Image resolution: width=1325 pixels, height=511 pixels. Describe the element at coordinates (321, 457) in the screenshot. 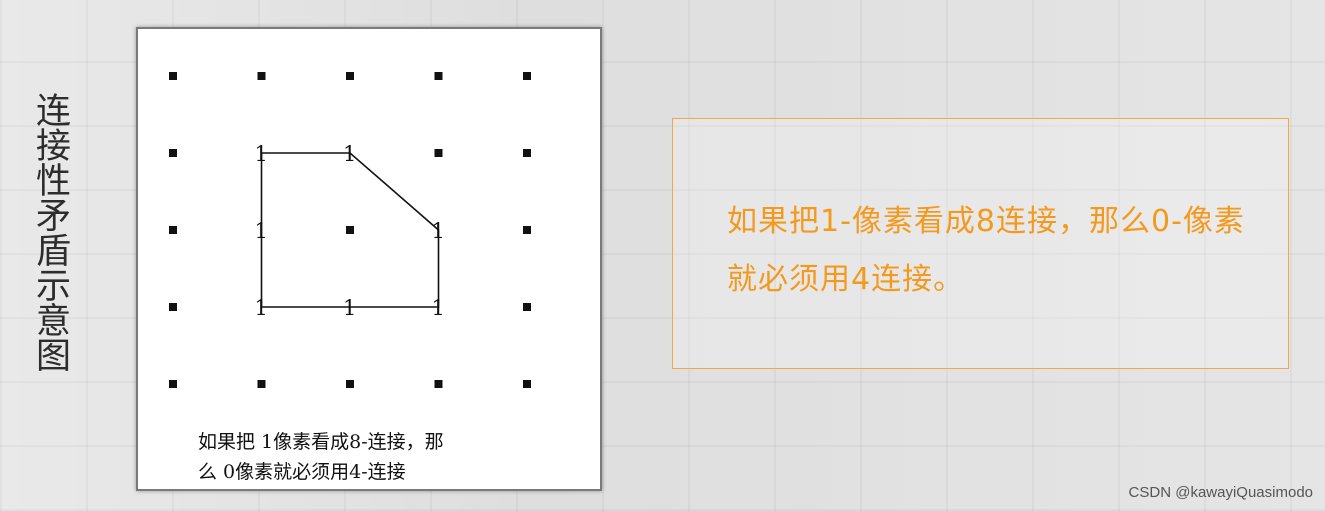

I see `figure-caption: 如果把 1像素看成8-连接，那 么 0像素就必须用4-连接` at that location.